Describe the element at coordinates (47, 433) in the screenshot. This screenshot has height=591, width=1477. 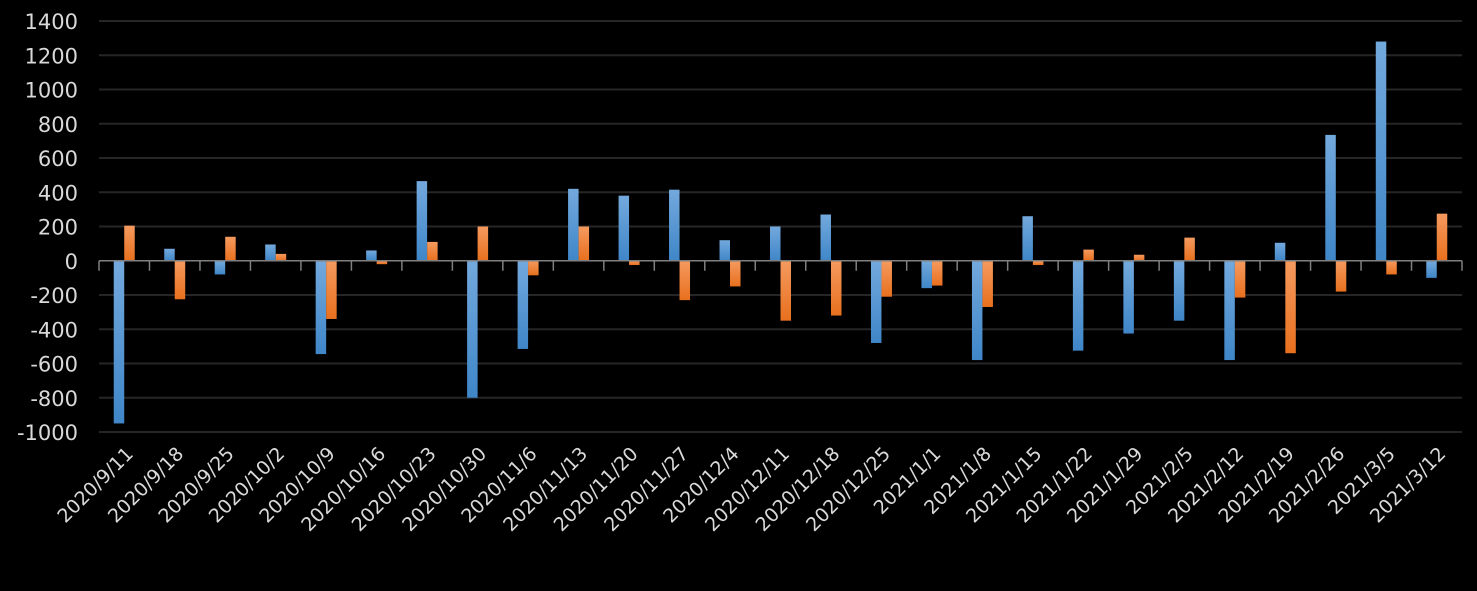
I see `y-tick-label: -1000` at that location.